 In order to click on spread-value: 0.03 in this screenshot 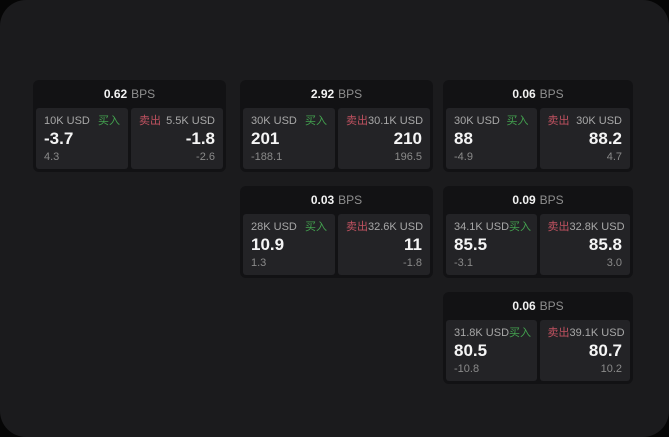, I will do `click(322, 200)`.